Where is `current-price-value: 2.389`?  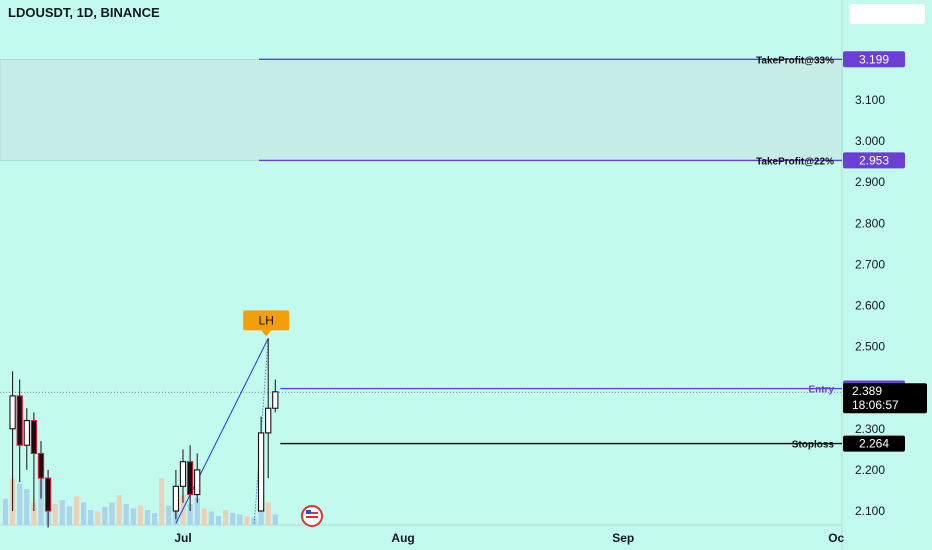
current-price-value: 2.389 is located at coordinates (867, 391).